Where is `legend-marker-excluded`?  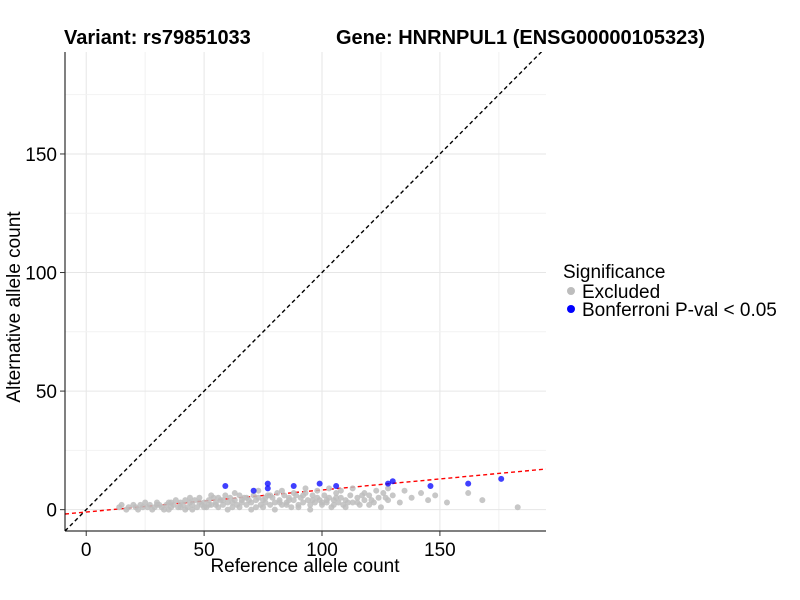 legend-marker-excluded is located at coordinates (571, 291).